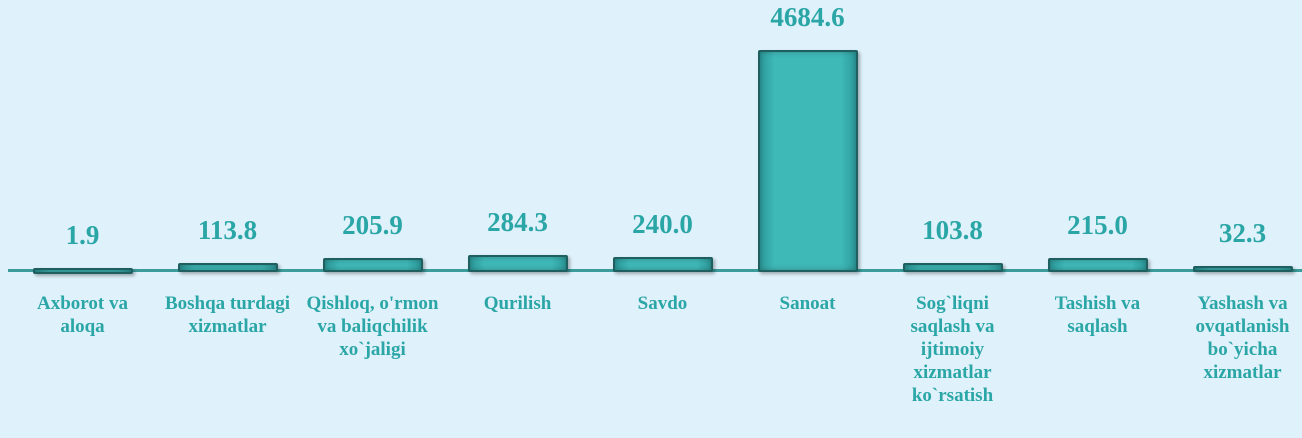 The image size is (1302, 438). What do you see at coordinates (372, 326) in the screenshot?
I see `x-tick-label: Qishloq, o'rmon va baliqchilik xo`jaligi` at bounding box center [372, 326].